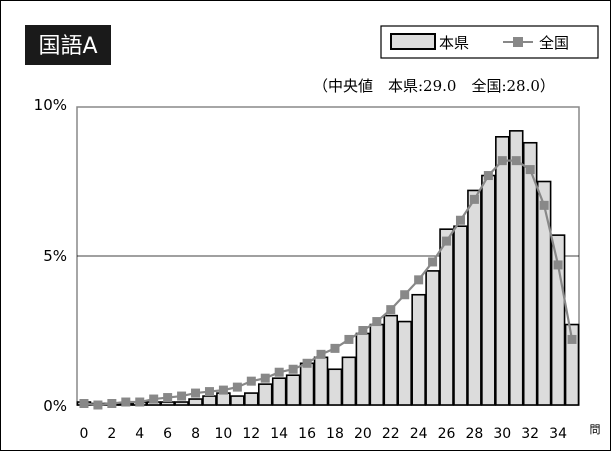 The width and height of the screenshot is (611, 451). Describe the element at coordinates (307, 434) in the screenshot. I see `xtick-label-16: 16` at that location.